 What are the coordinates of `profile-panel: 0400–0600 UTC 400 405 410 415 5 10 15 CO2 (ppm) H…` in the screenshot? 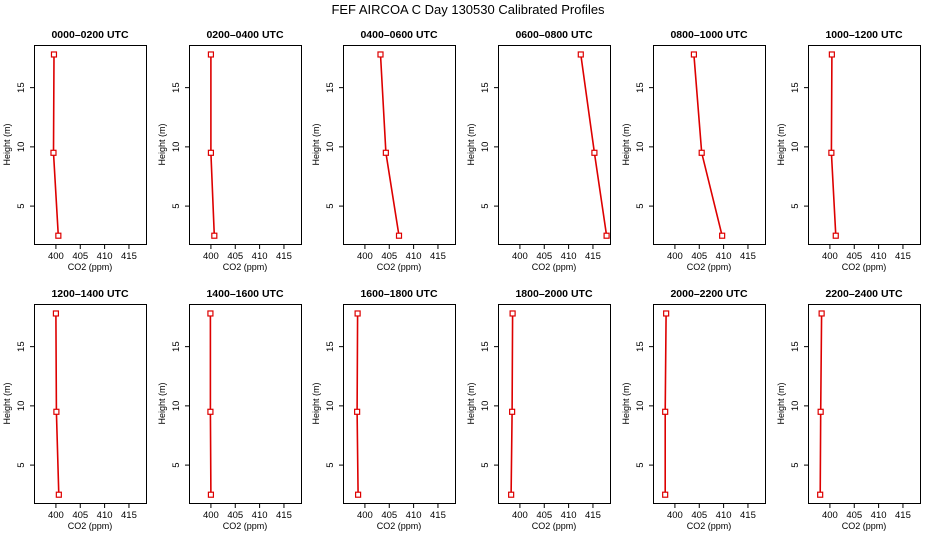 It's located at (383, 150).